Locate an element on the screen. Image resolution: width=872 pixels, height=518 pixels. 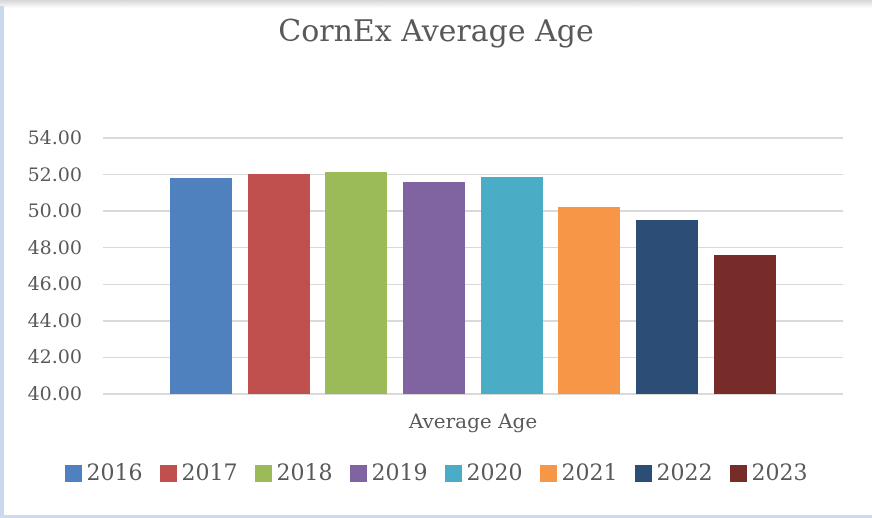
gridline-48.00 is located at coordinates (473, 247).